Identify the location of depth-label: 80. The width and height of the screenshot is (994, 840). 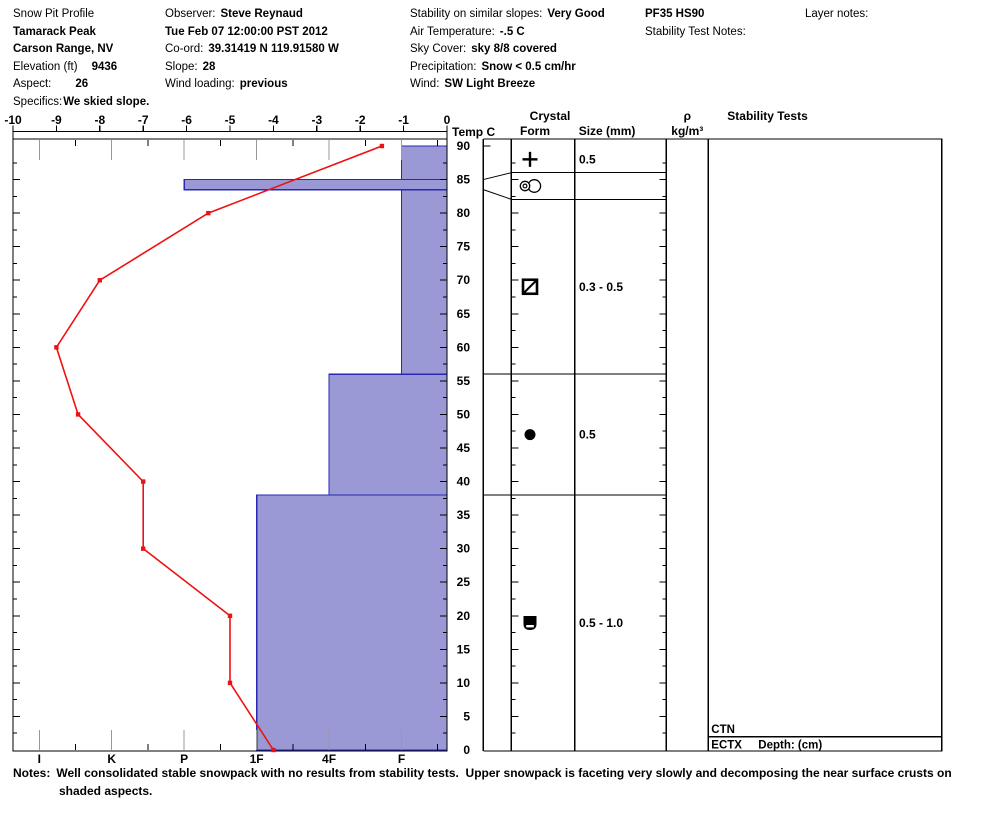
(464, 213).